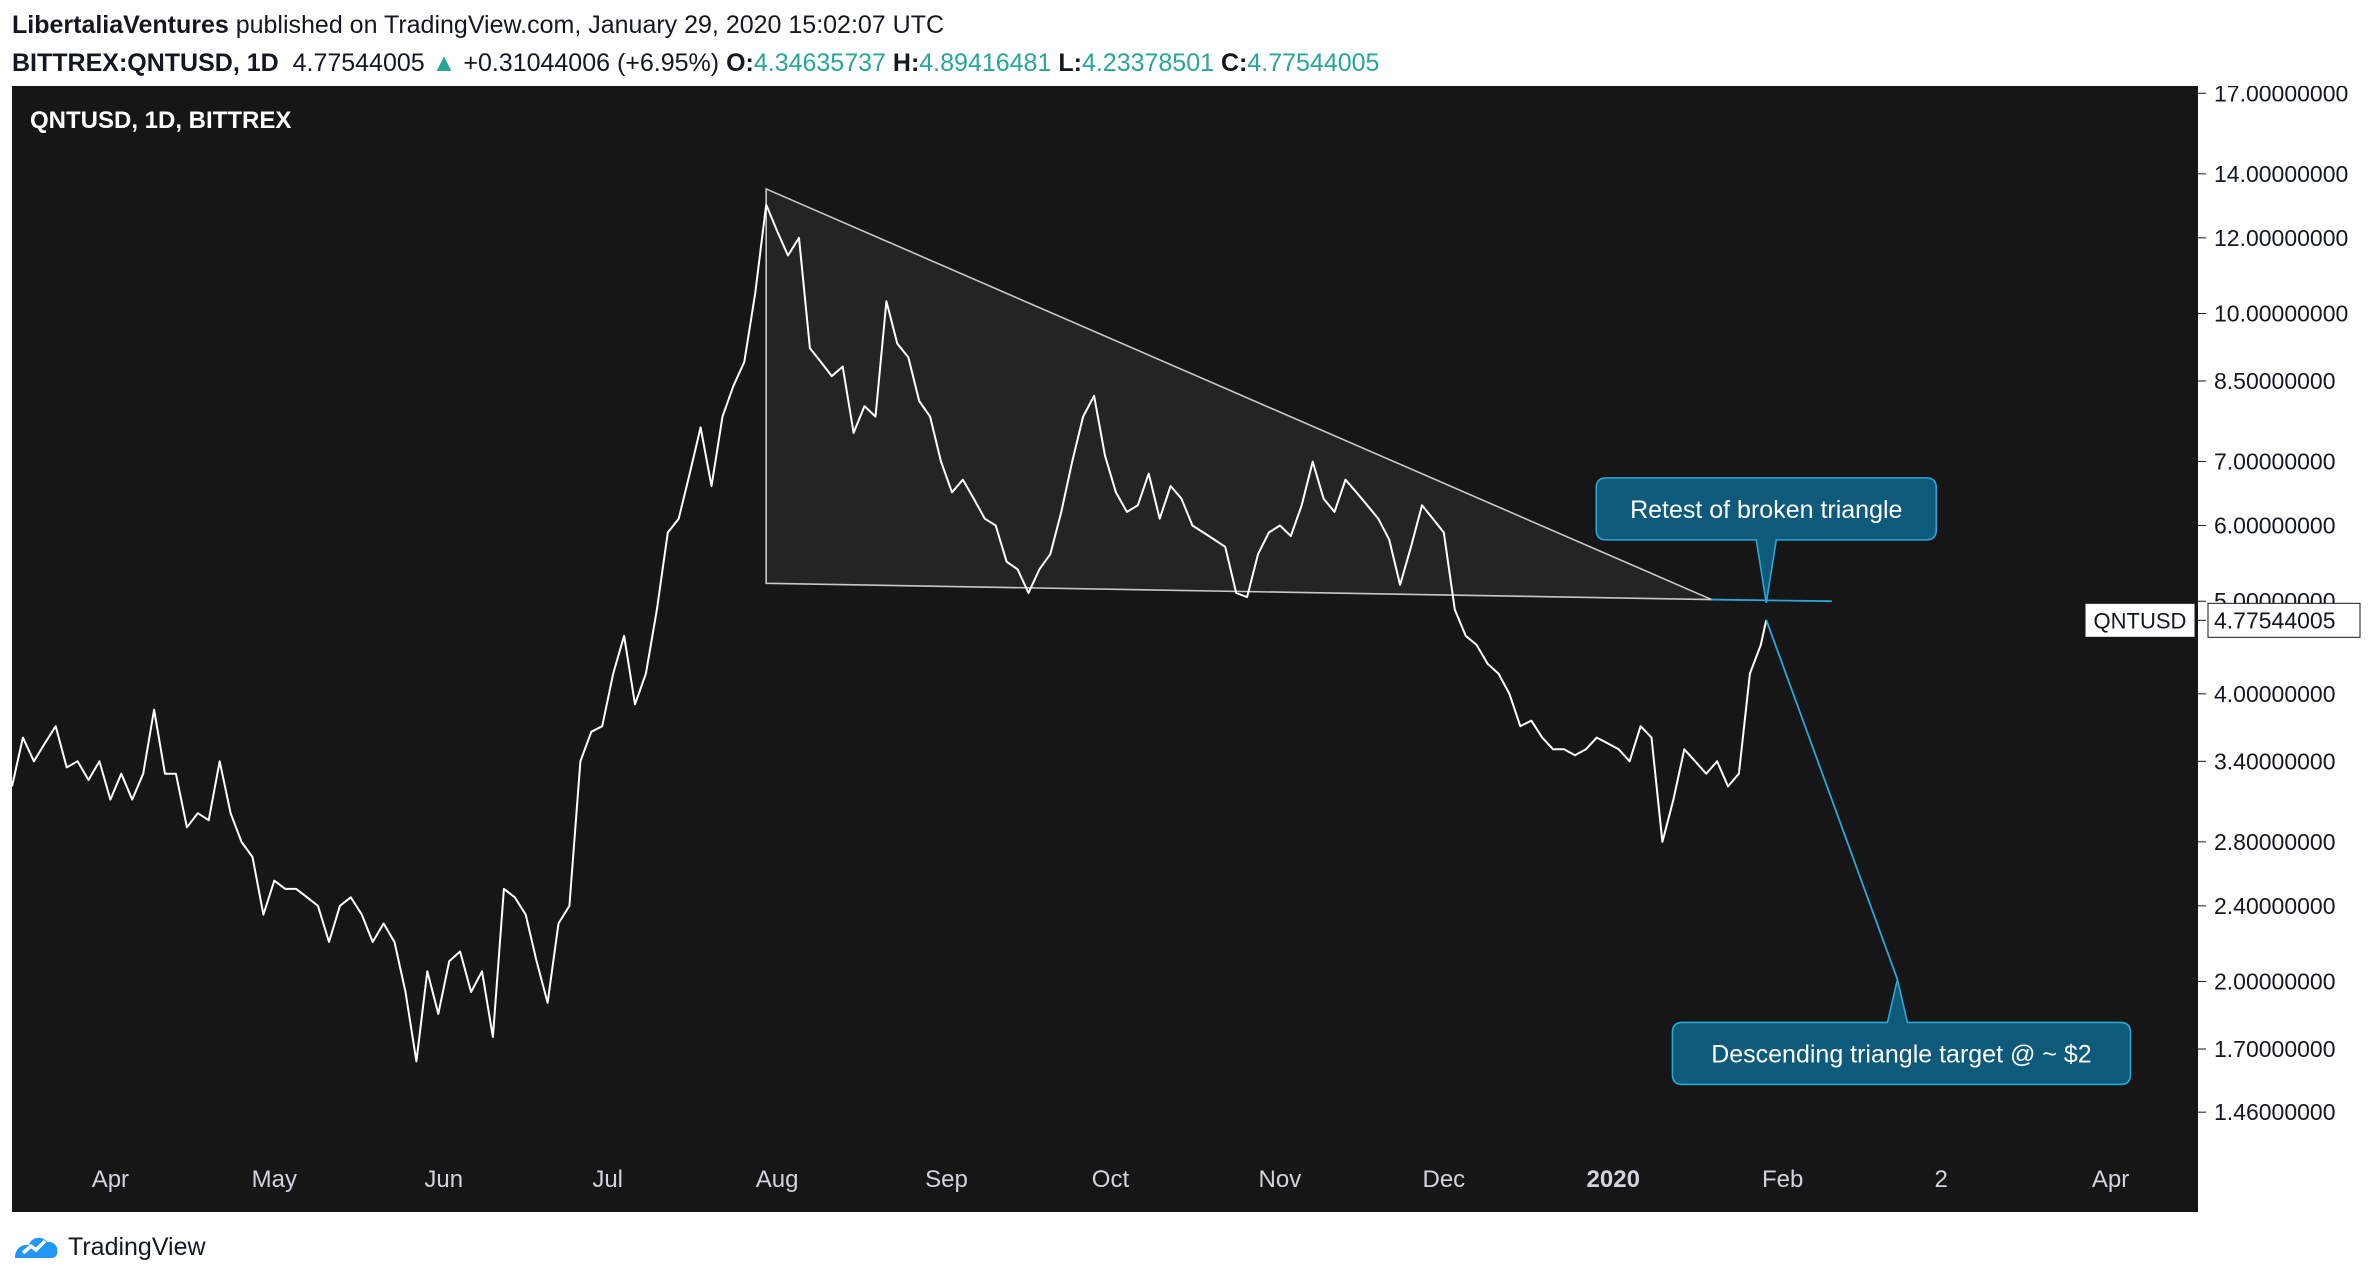 The width and height of the screenshot is (2376, 1284). Describe the element at coordinates (2275, 1049) in the screenshot. I see `y-tick-label: 1.70000000` at that location.